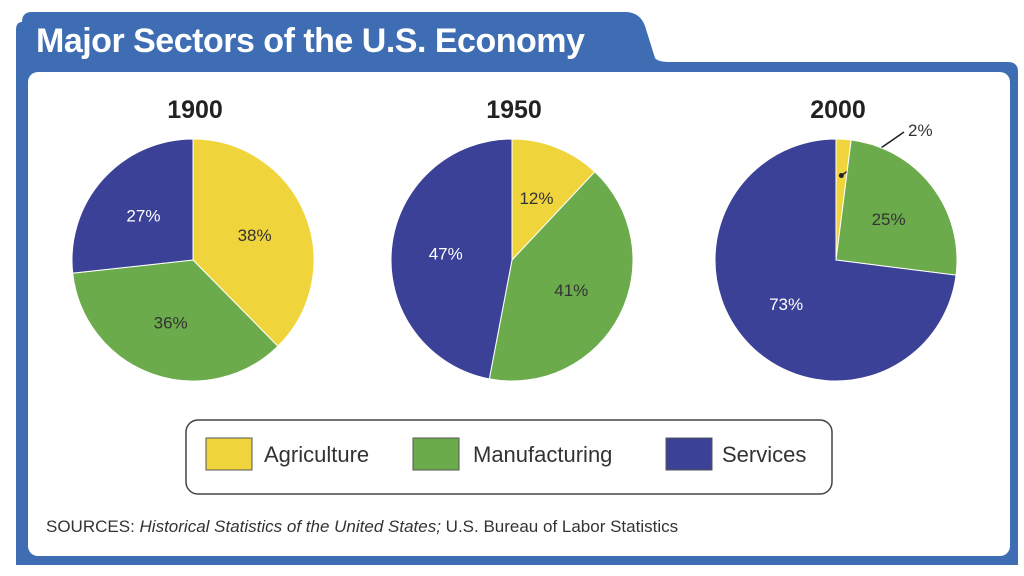  What do you see at coordinates (229, 454) in the screenshot?
I see `legend-swatch-agriculture` at bounding box center [229, 454].